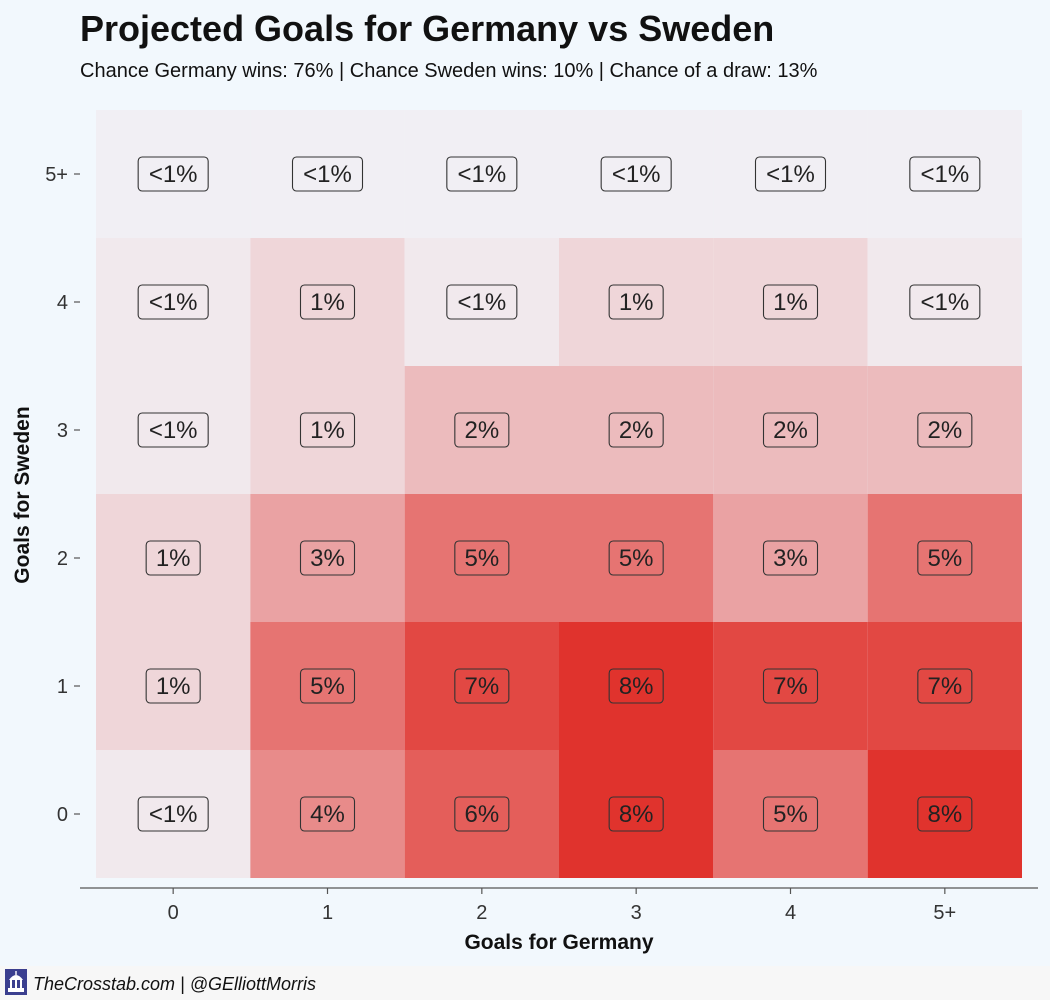 This screenshot has width=1050, height=1000. Describe the element at coordinates (173, 913) in the screenshot. I see `x-tick-label: 0` at that location.